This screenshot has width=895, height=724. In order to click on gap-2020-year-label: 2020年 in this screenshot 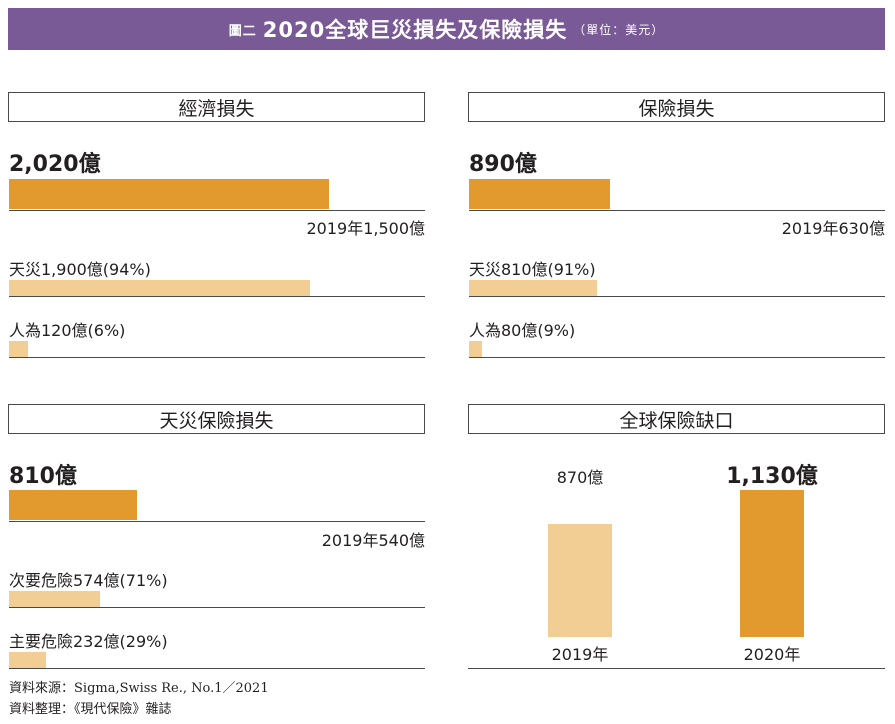, I will do `click(772, 654)`.